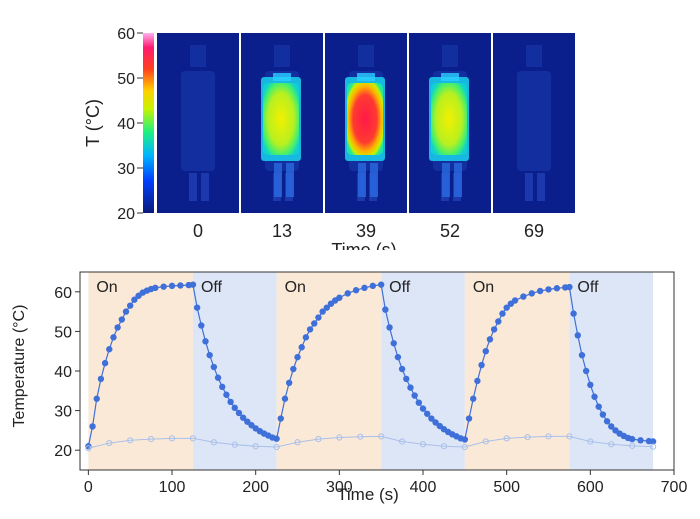  What do you see at coordinates (450, 231) in the screenshot?
I see `frame-time-label: 52` at bounding box center [450, 231].